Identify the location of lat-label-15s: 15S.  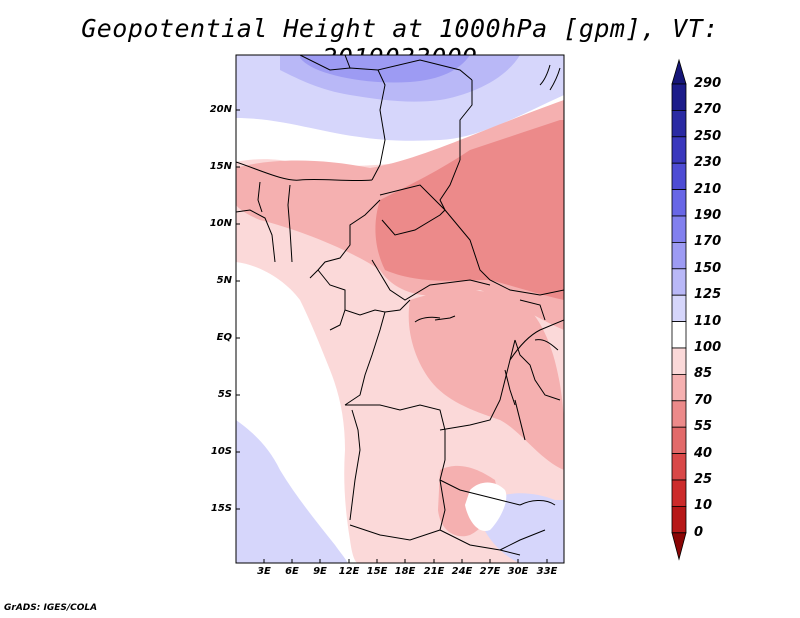
(221, 508).